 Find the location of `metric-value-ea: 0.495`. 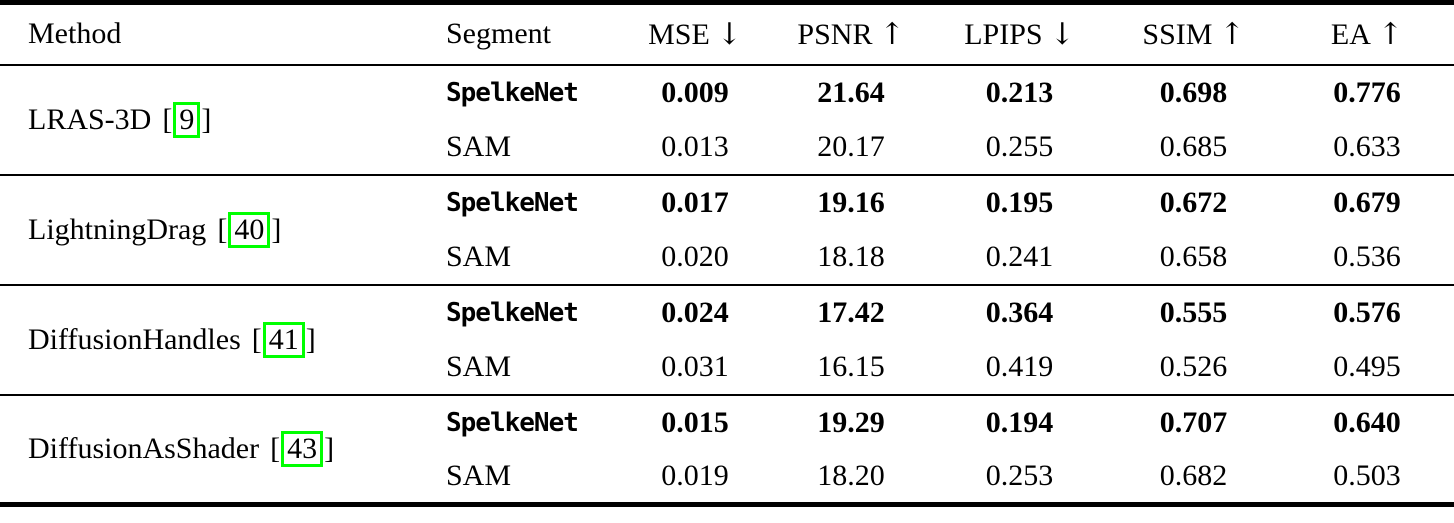

metric-value-ea: 0.495 is located at coordinates (1367, 366).